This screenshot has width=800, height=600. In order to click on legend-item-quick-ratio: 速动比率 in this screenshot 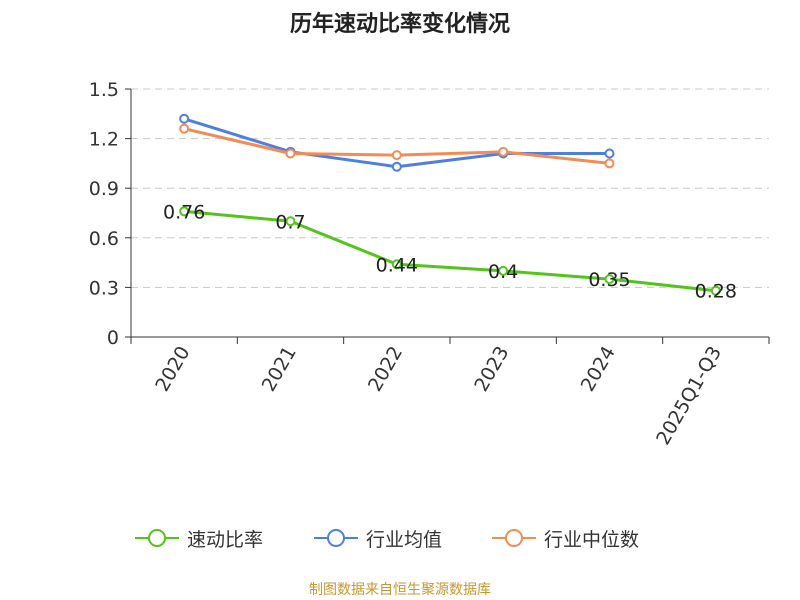, I will do `click(198, 538)`.